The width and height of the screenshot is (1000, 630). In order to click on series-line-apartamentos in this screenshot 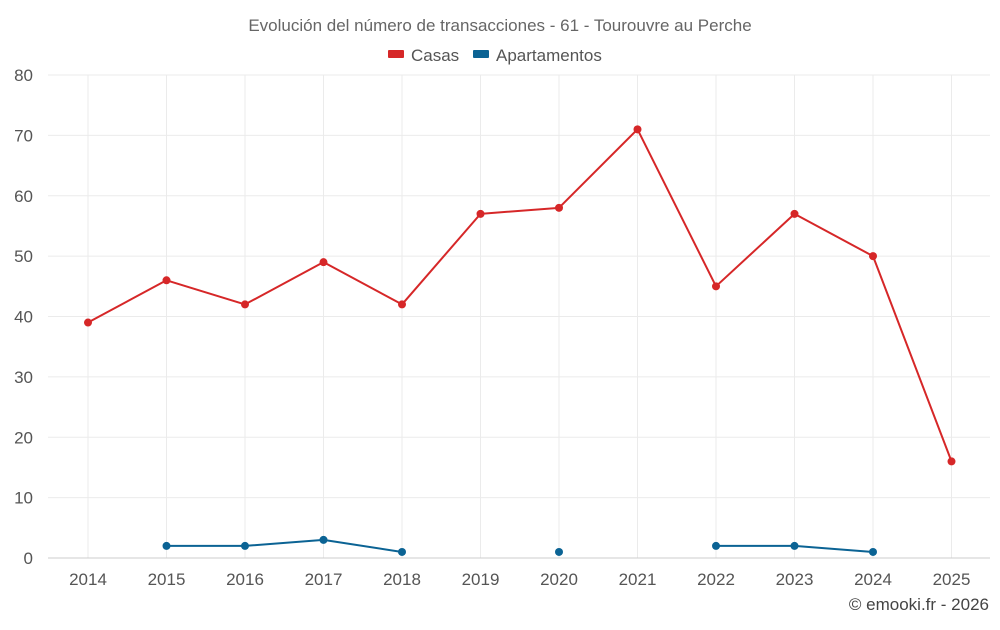, I will do `click(284, 545)`.